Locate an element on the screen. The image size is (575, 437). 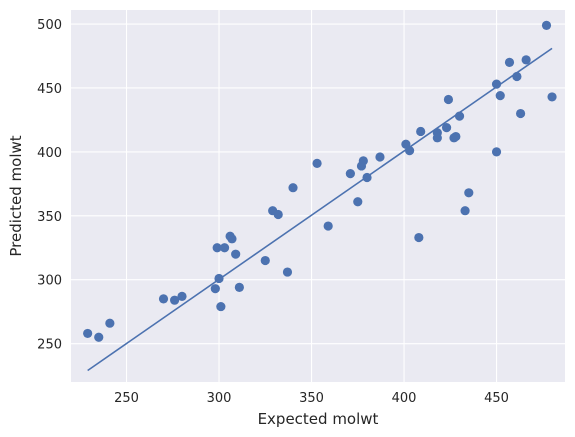
x-tick-label: 450 is located at coordinates (496, 398).